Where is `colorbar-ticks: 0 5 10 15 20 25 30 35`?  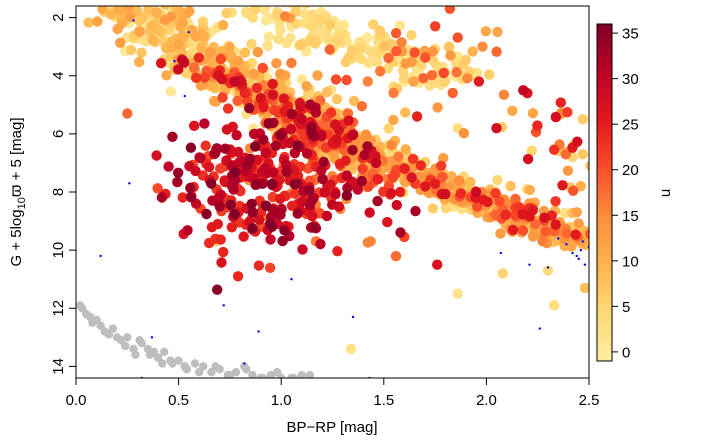 colorbar-ticks: 0 5 10 15 20 25 30 35 is located at coordinates (625, 193).